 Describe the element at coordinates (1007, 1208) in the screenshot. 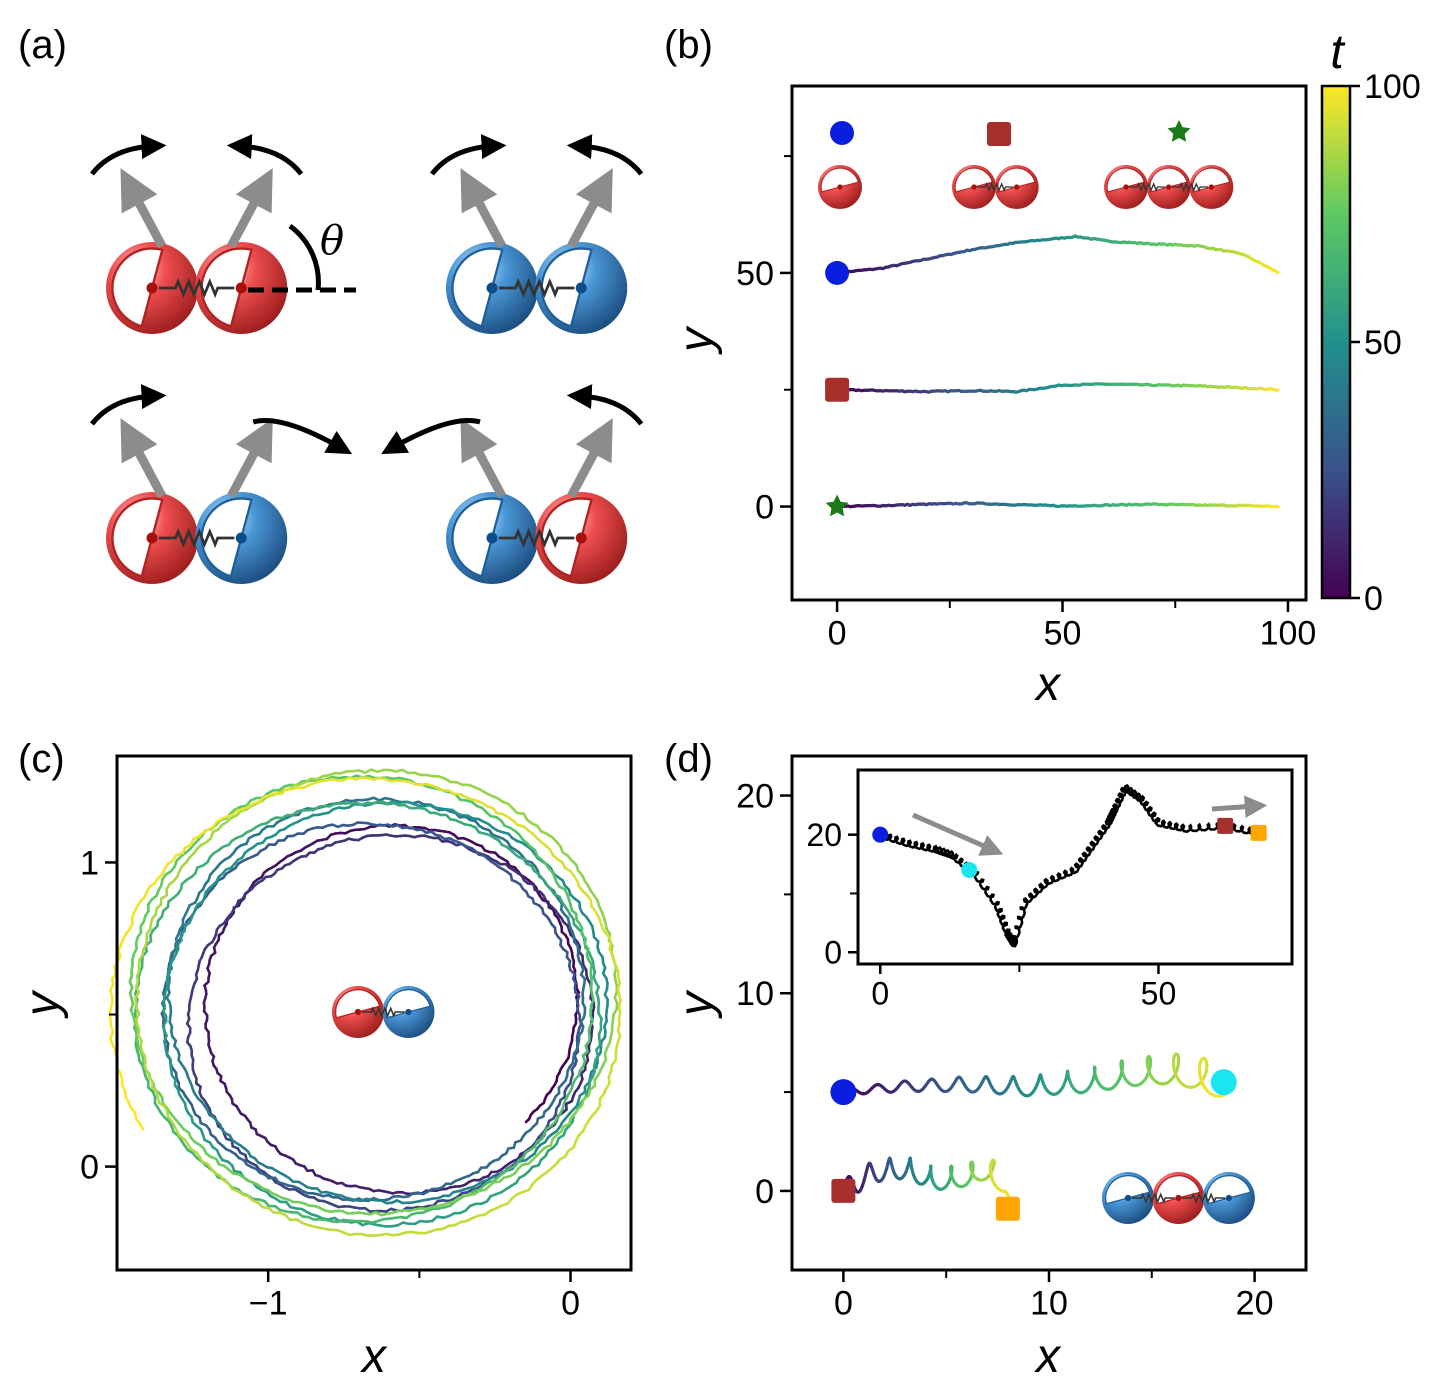

I see `end-marker-square` at that location.